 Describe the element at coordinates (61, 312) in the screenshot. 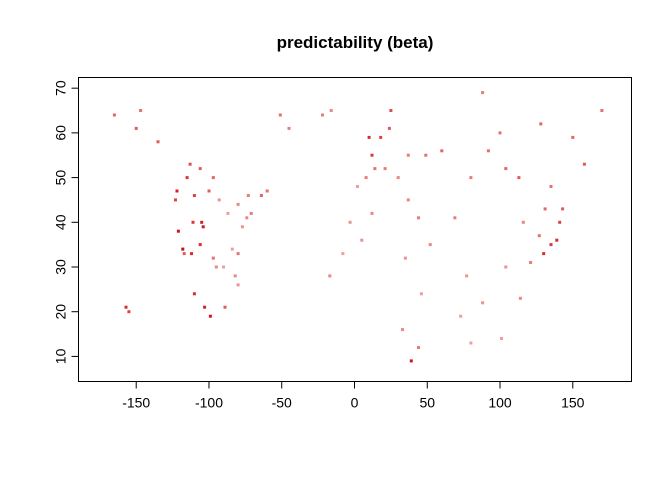

I see `y-tick-label: 20` at that location.